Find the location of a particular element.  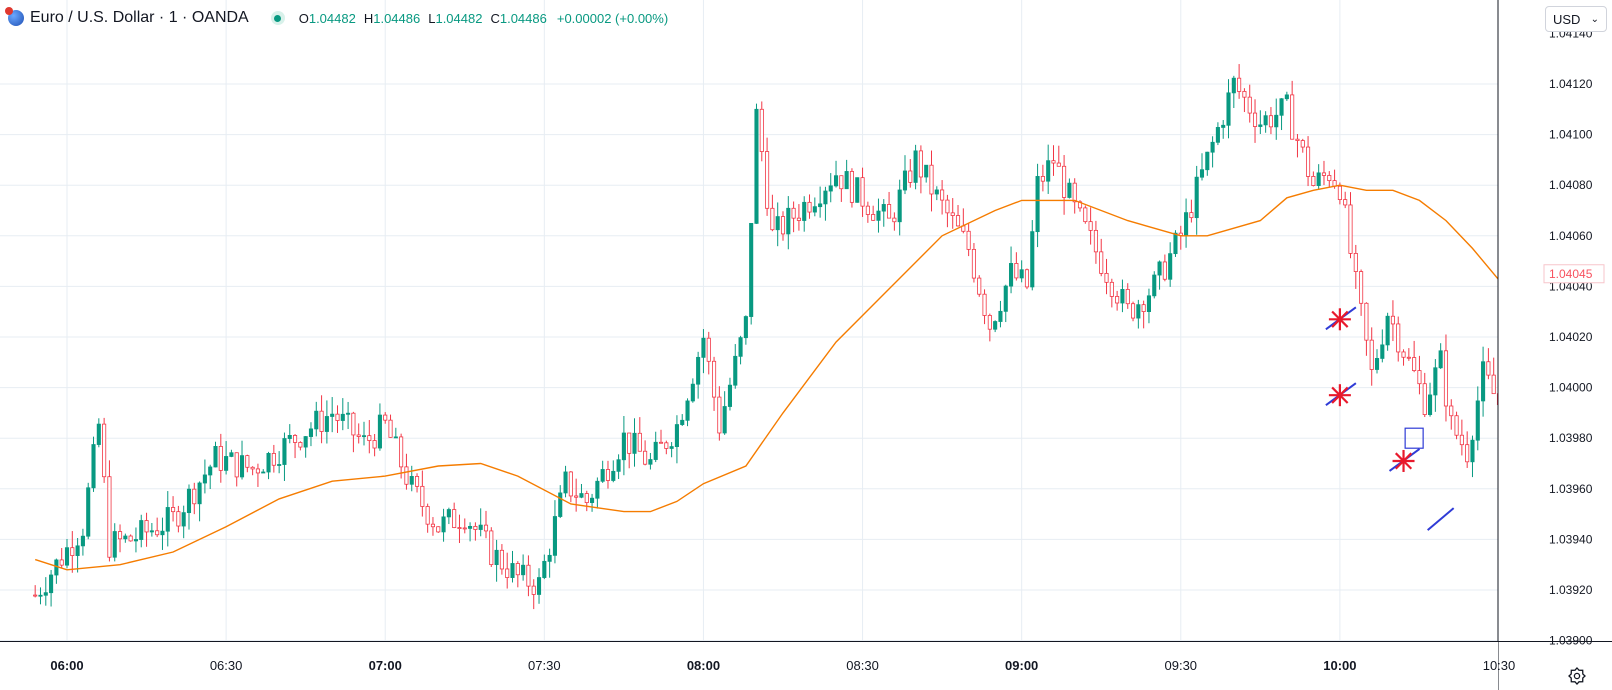

market-open-dot-icon is located at coordinates (277, 18).